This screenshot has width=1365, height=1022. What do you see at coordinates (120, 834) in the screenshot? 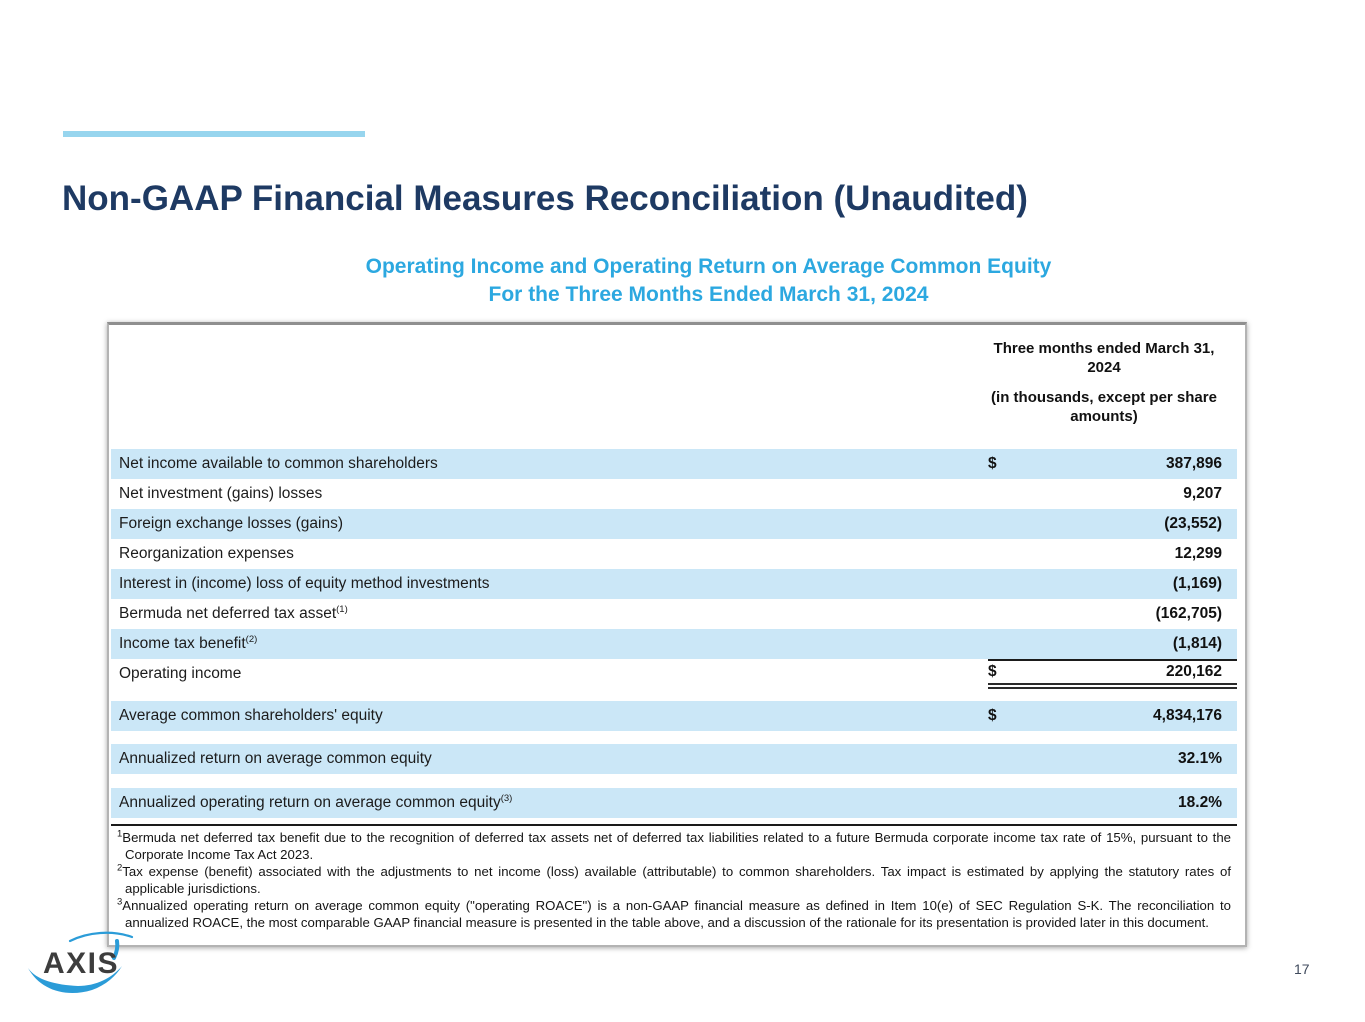
I see `footnote-marker: 1` at bounding box center [120, 834].